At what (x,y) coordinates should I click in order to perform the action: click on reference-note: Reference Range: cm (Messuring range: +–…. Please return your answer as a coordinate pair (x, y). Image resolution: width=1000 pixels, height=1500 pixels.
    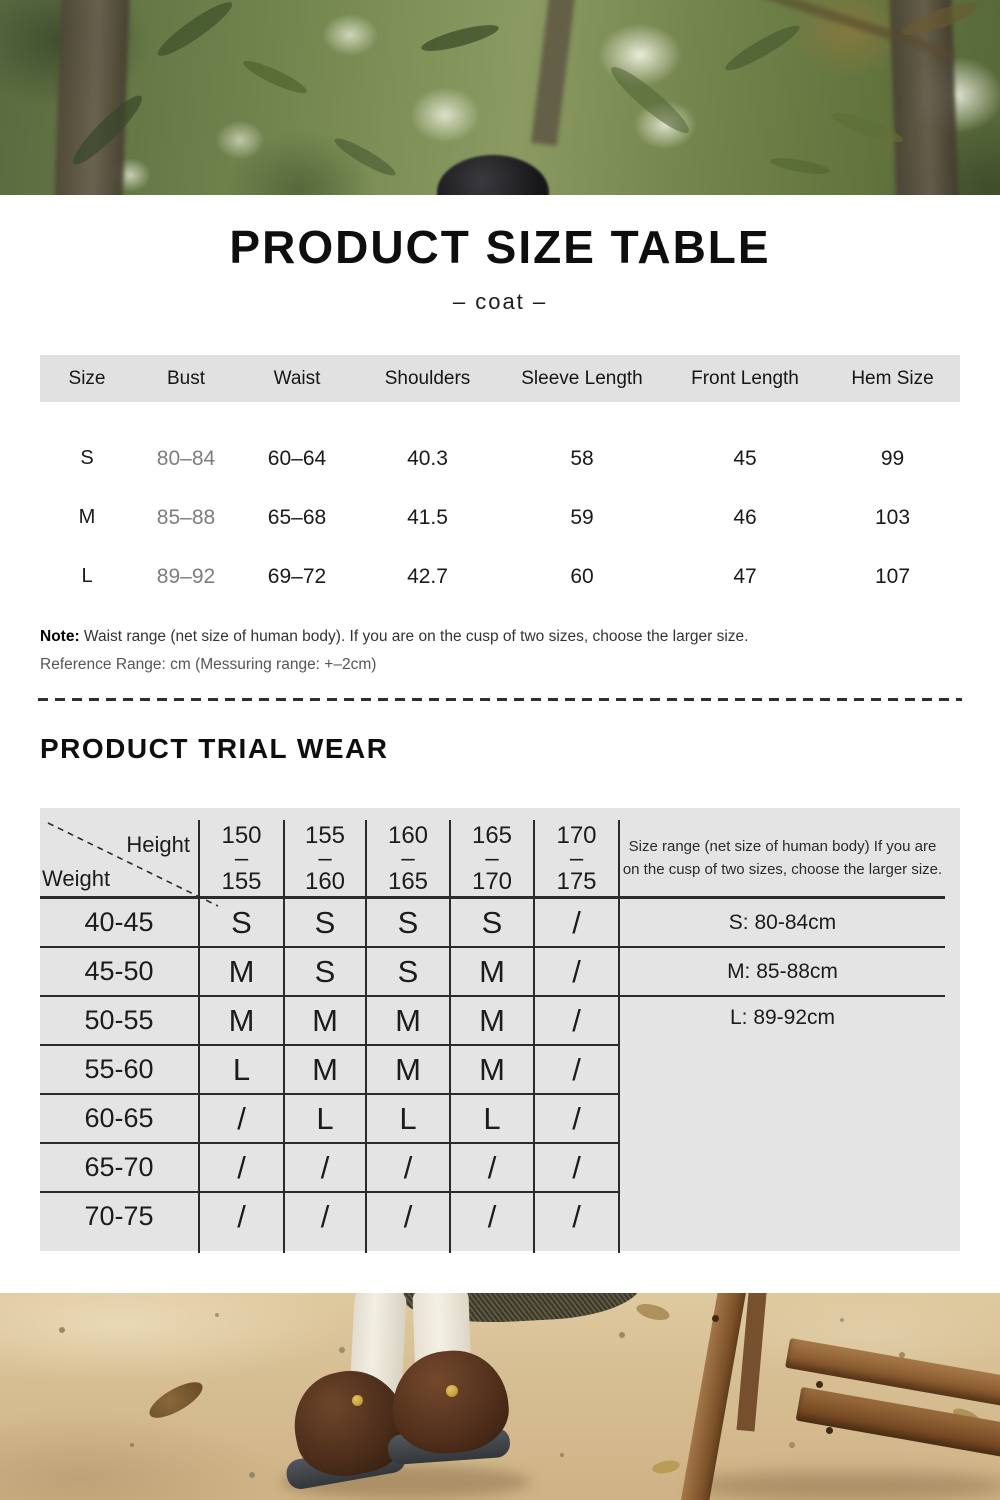
    Looking at the image, I should click on (208, 664).